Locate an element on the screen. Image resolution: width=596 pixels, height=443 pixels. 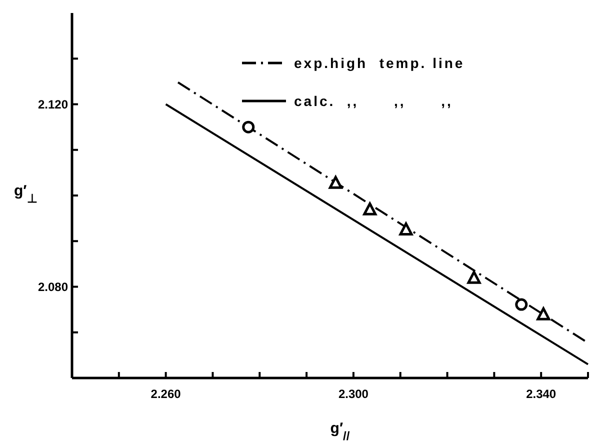
y-tick-label: 2.080 is located at coordinates (53, 287).